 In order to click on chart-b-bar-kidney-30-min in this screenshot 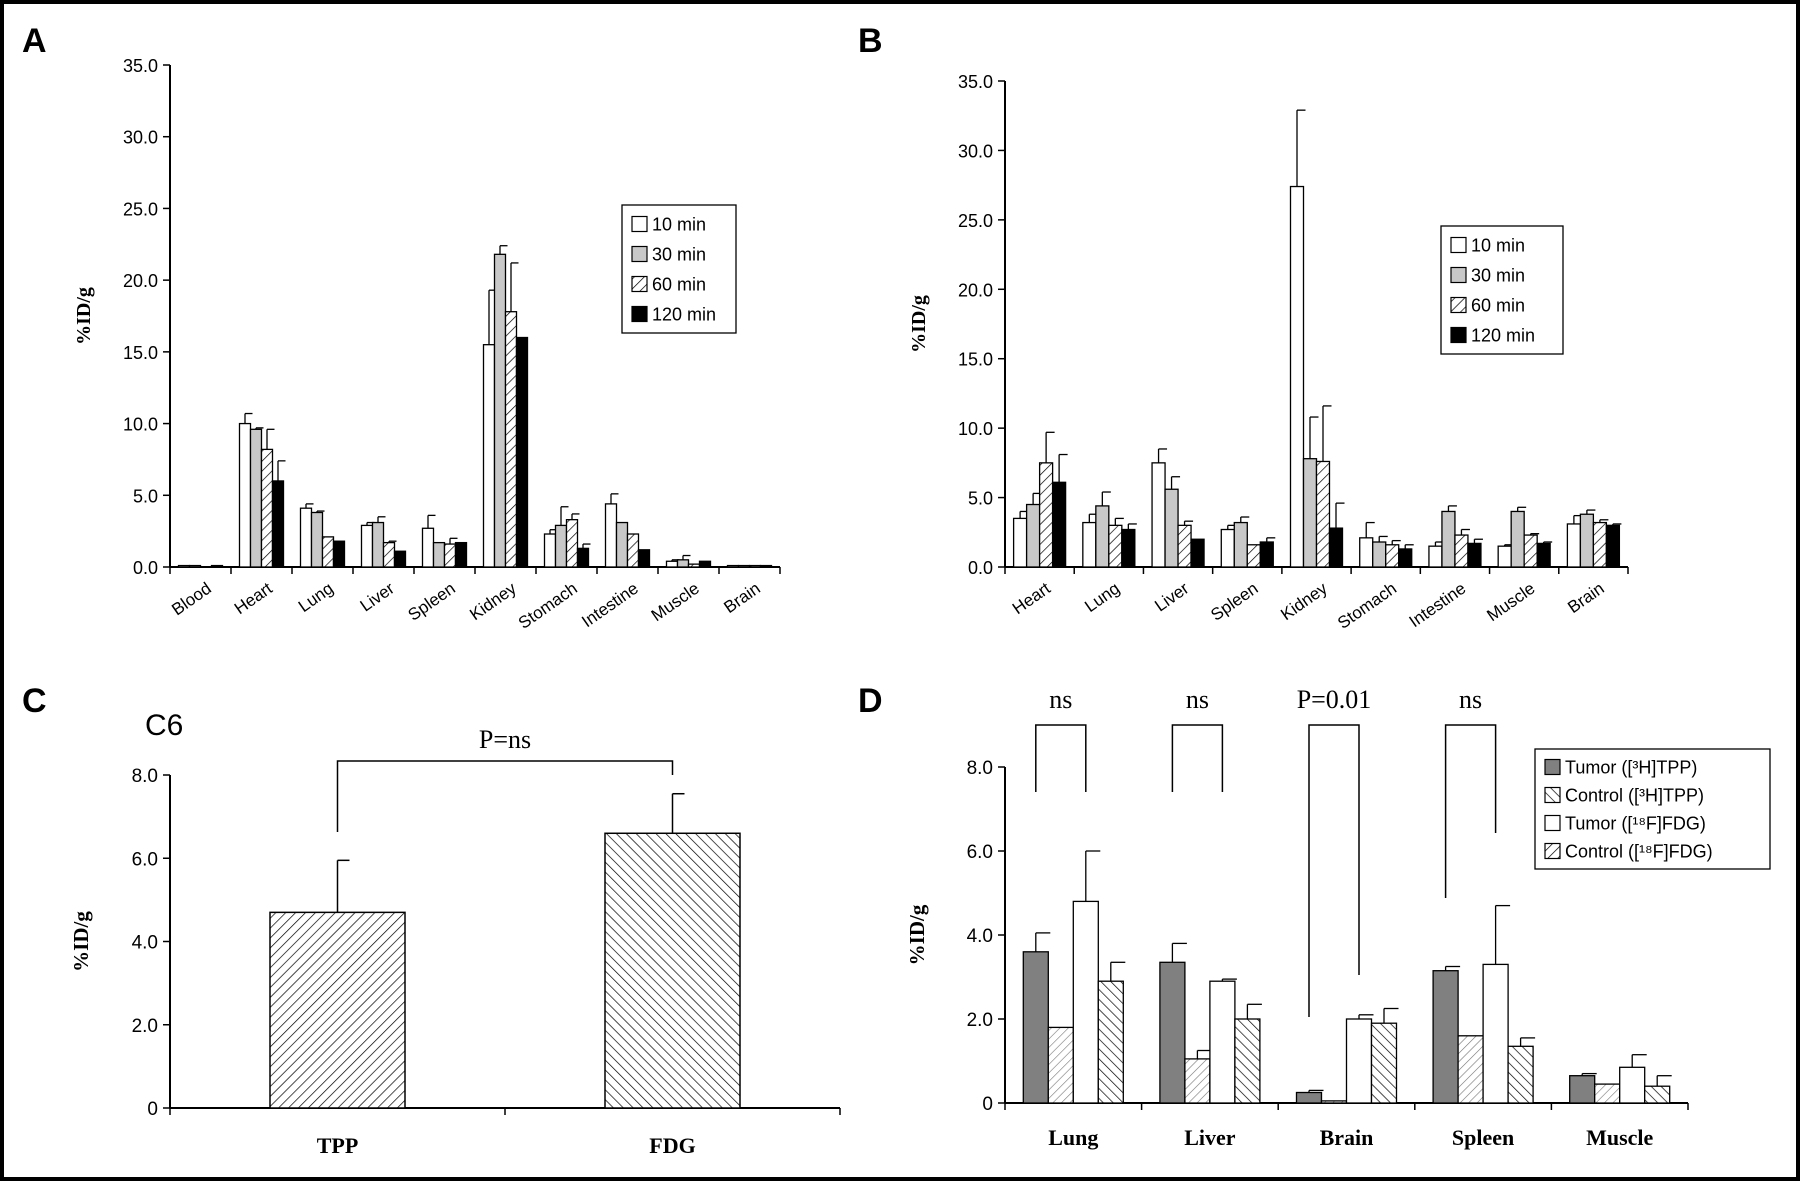, I will do `click(1310, 513)`.